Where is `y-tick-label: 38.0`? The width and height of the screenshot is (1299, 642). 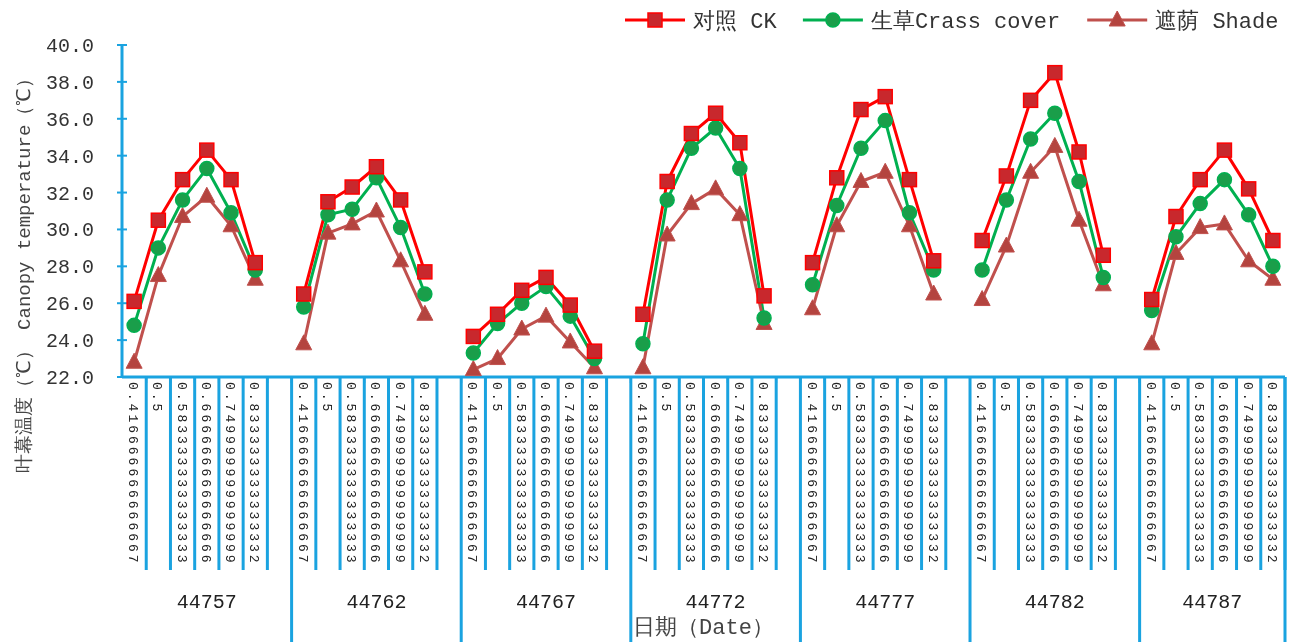 y-tick-label: 38.0 is located at coordinates (69, 83).